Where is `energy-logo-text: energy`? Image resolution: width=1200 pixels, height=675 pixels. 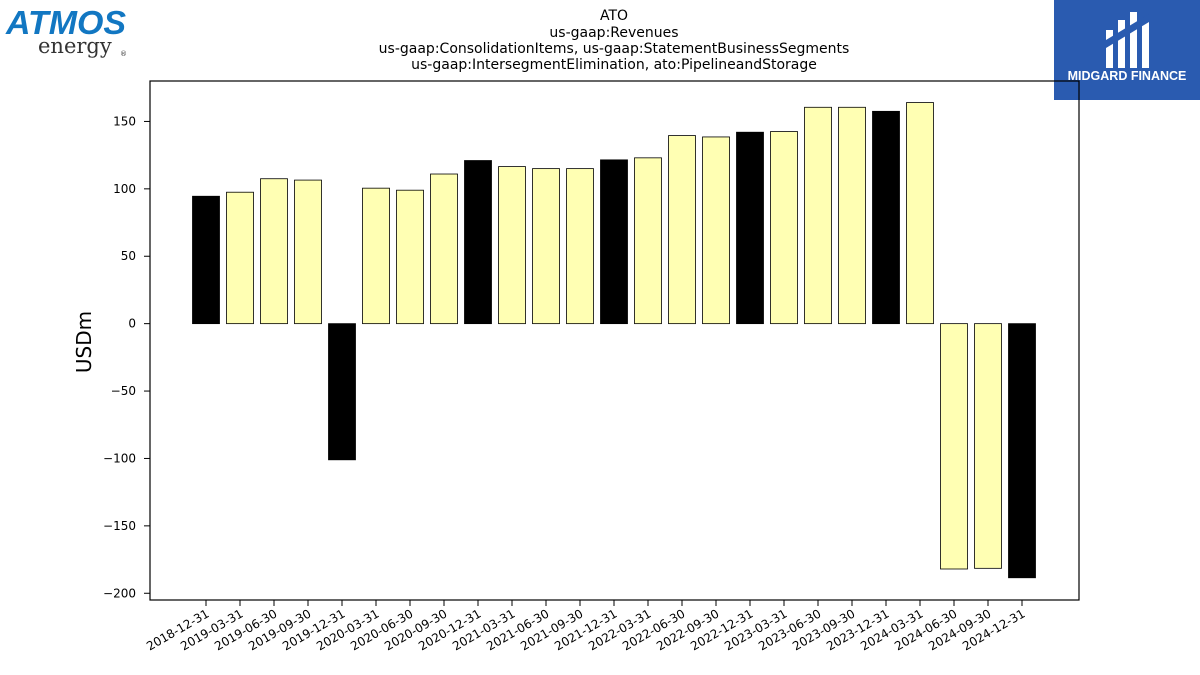
energy-logo-text: energy is located at coordinates (75, 46).